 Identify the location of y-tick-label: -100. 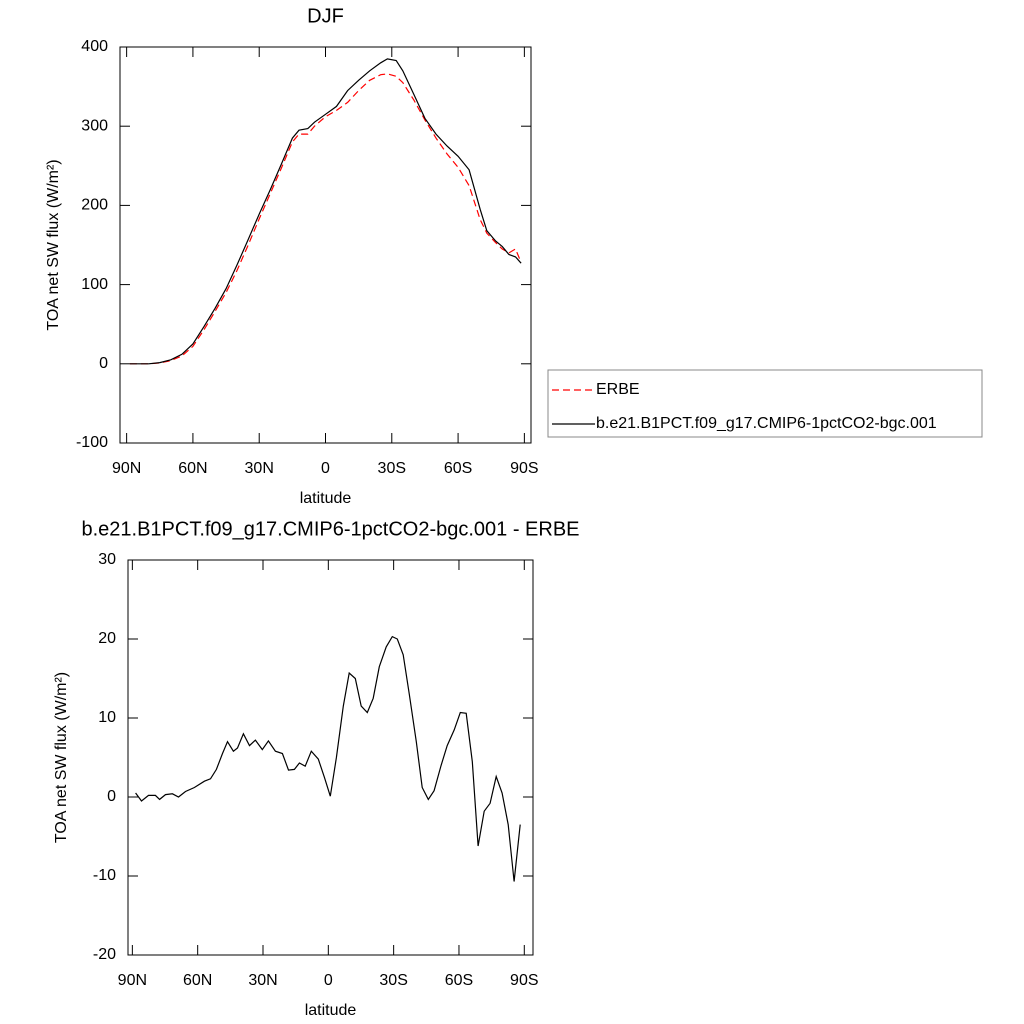
(92, 442).